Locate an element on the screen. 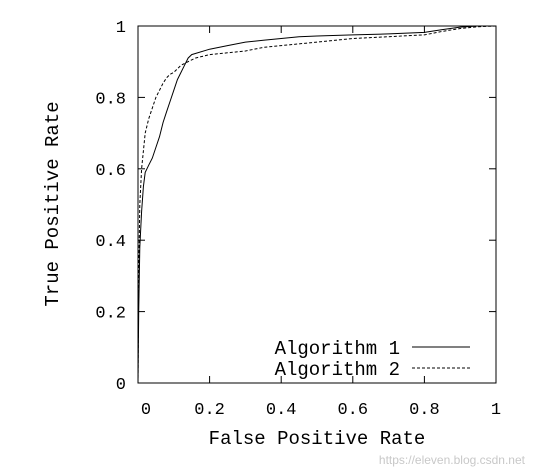 The height and width of the screenshot is (473, 533). x-tick-label: 0.6 is located at coordinates (352, 410).